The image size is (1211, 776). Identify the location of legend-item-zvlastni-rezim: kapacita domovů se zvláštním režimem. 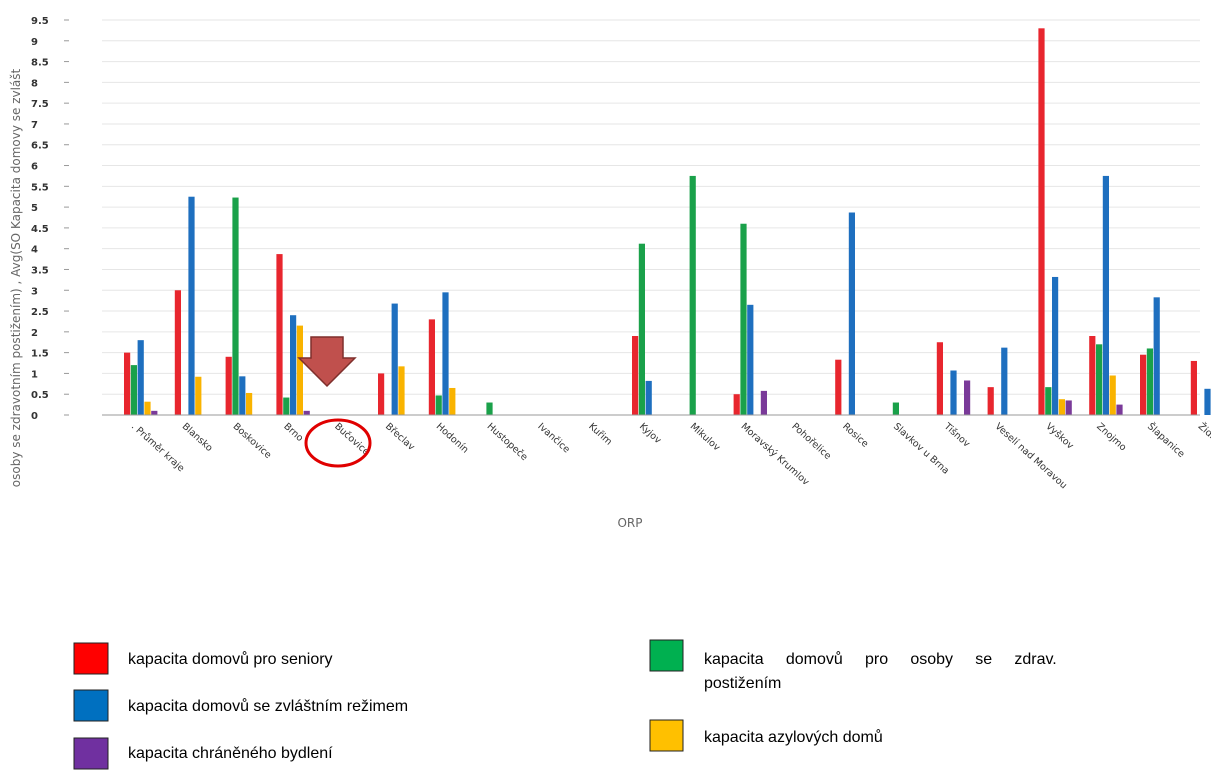
(240, 705).